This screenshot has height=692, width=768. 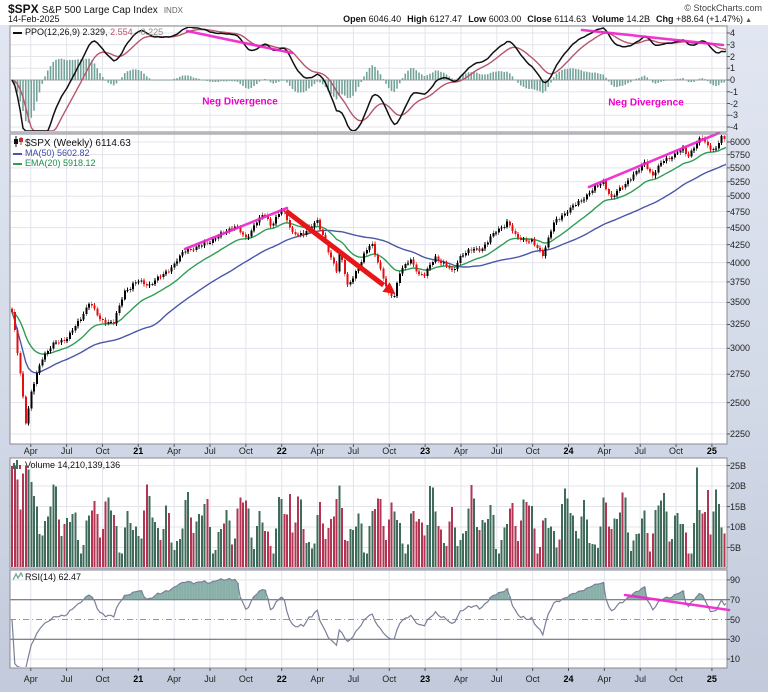 I want to click on ppo-y-tick-label: -4, so click(x=734, y=127).